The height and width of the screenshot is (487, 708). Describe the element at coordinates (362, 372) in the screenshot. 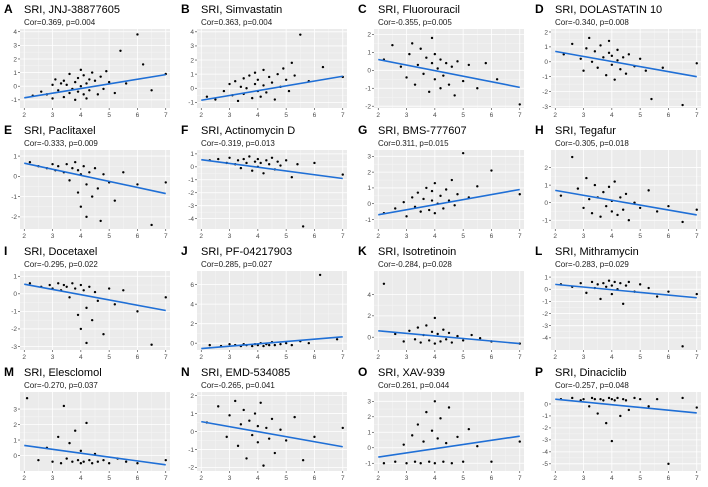

I see `panel-letter: O` at that location.